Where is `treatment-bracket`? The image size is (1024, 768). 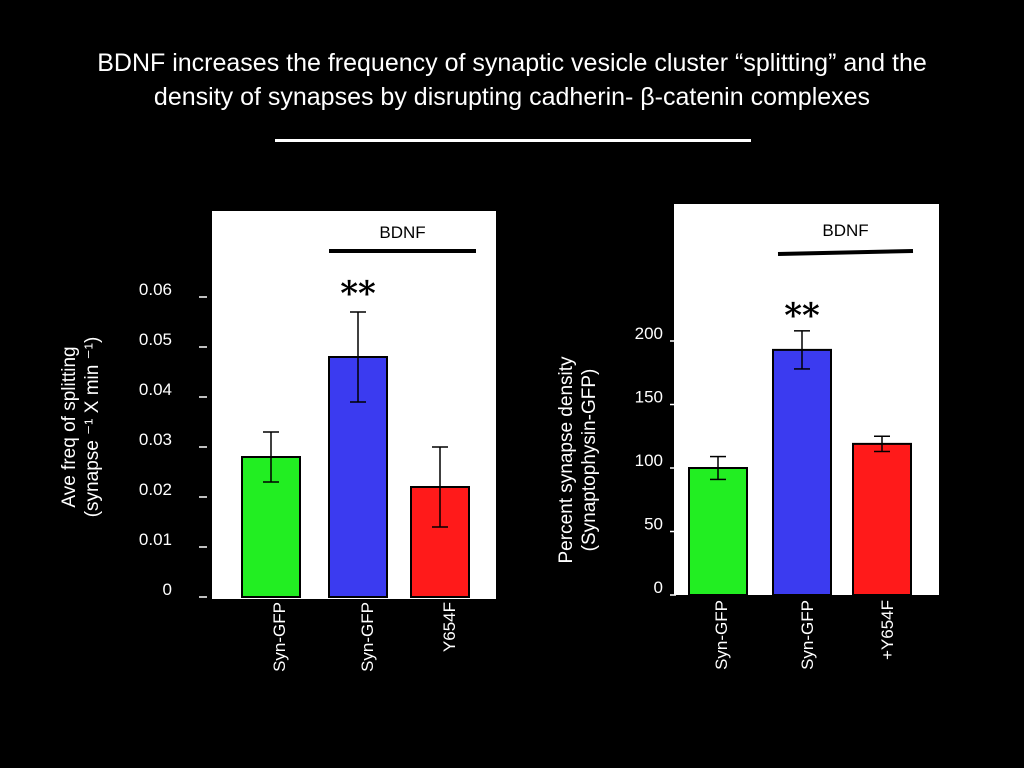
treatment-bracket is located at coordinates (845, 252).